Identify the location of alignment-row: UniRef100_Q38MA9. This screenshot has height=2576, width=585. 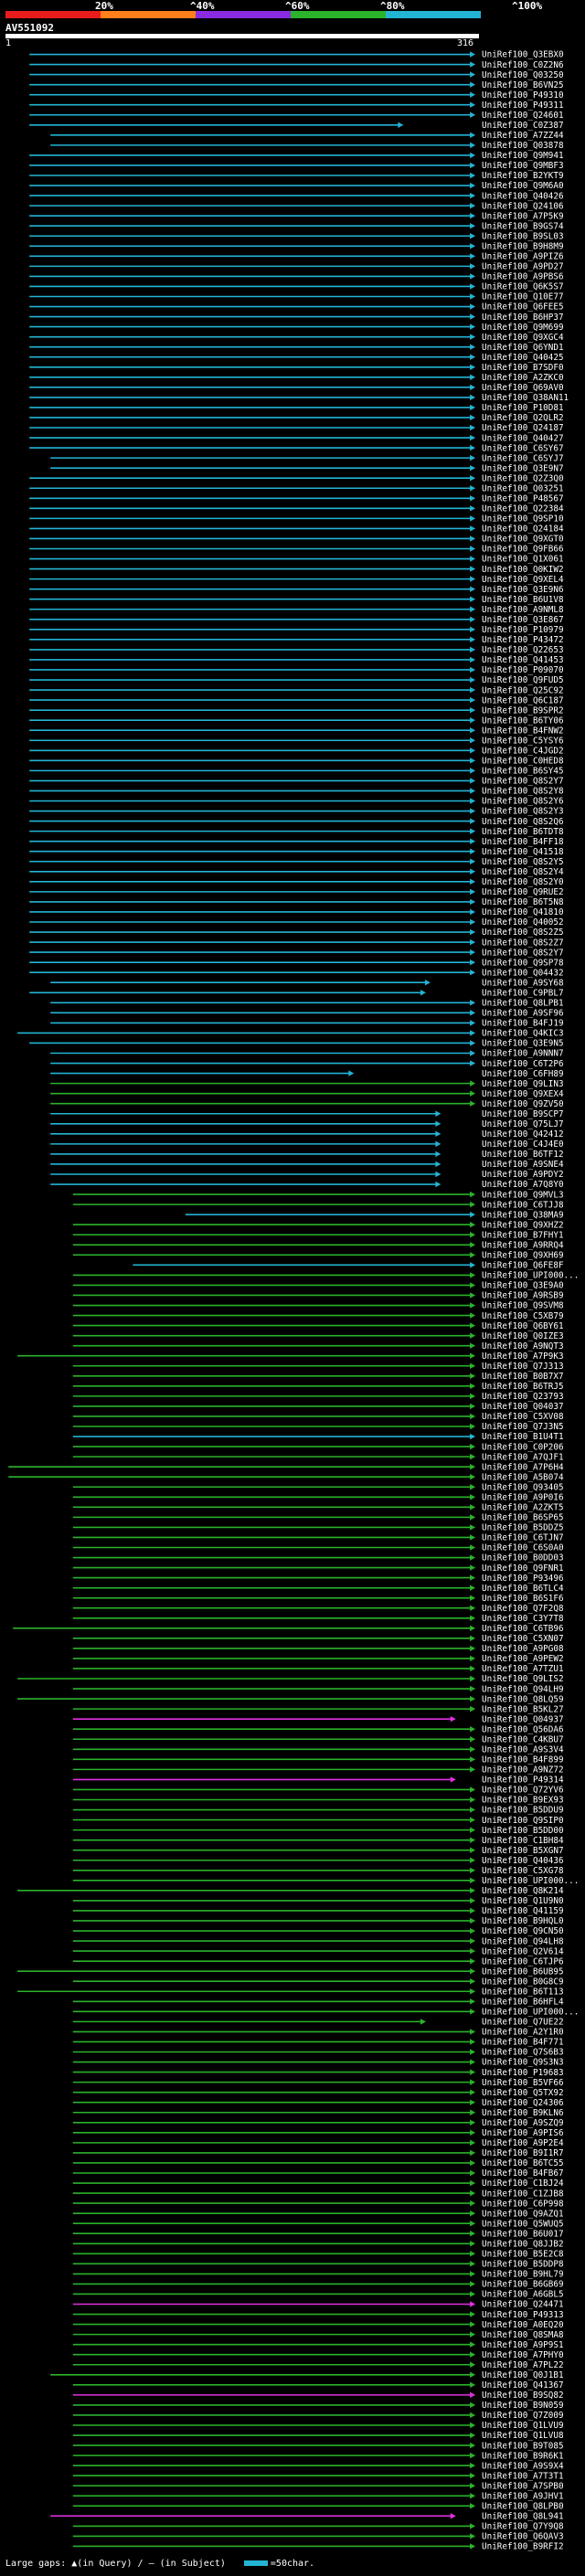
(374, 1215).